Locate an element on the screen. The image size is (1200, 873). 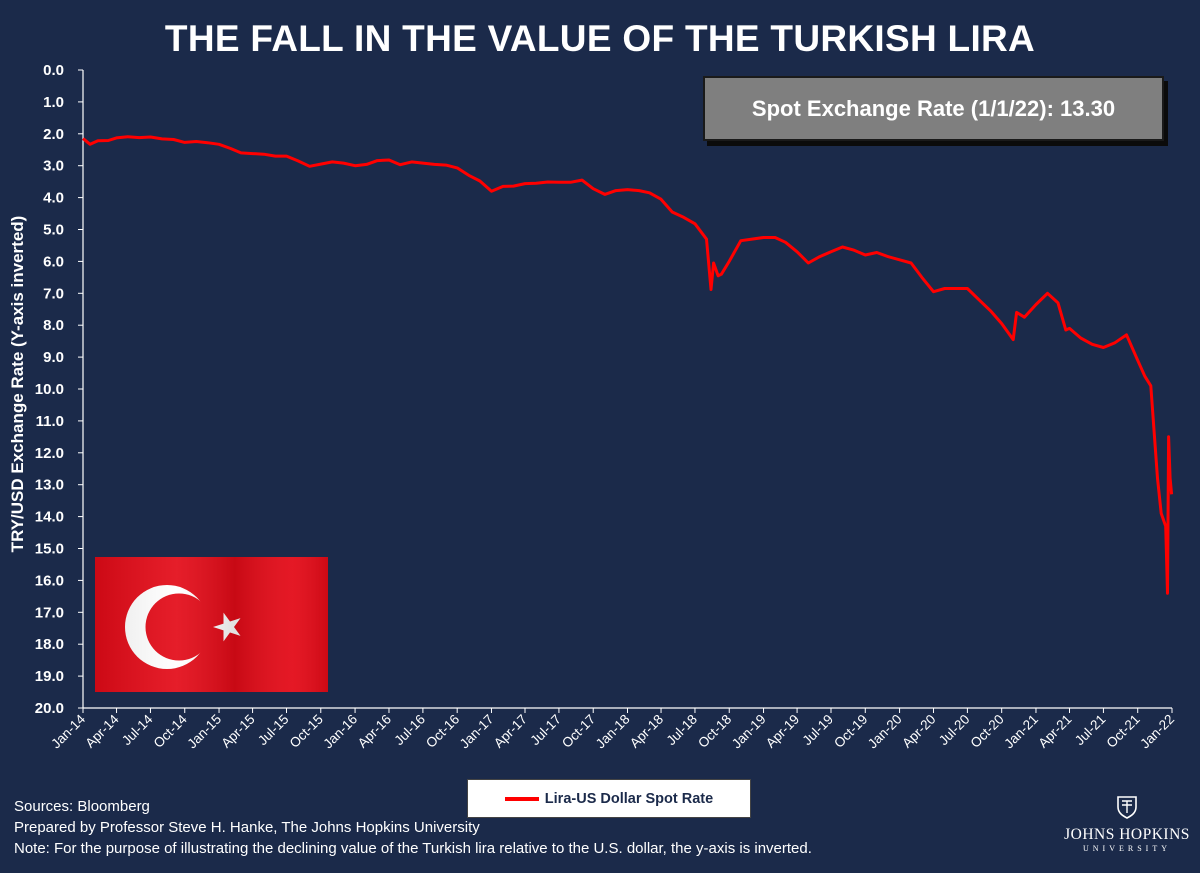
x-tick-label: Oct-21 is located at coordinates (1123, 731).